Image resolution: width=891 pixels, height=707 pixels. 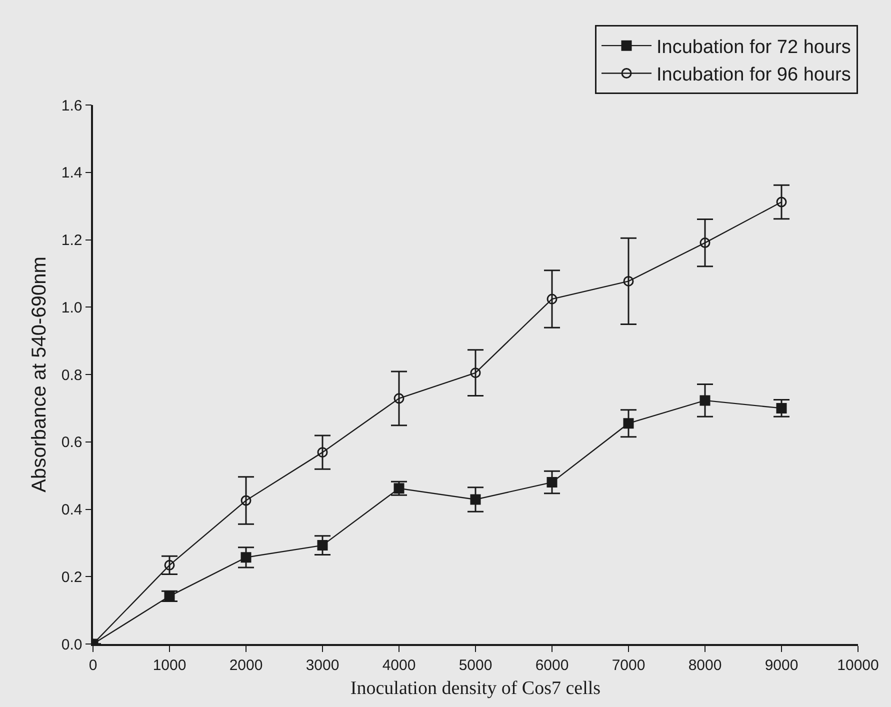 I want to click on x-tick-label: 5000, so click(x=475, y=665).